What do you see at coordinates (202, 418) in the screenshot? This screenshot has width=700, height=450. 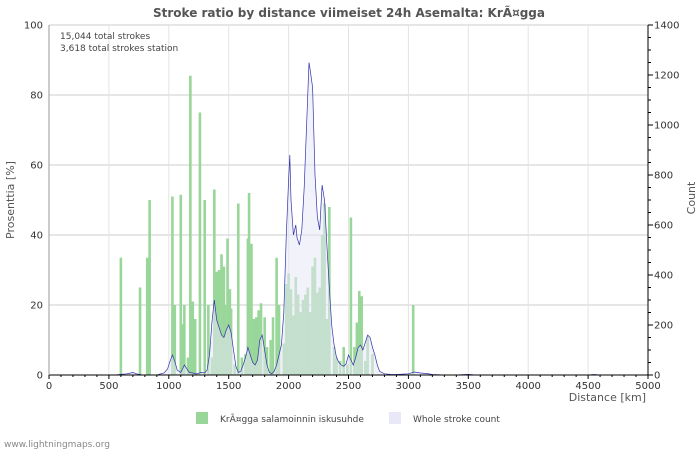 I see `legend-swatch-ratio` at bounding box center [202, 418].